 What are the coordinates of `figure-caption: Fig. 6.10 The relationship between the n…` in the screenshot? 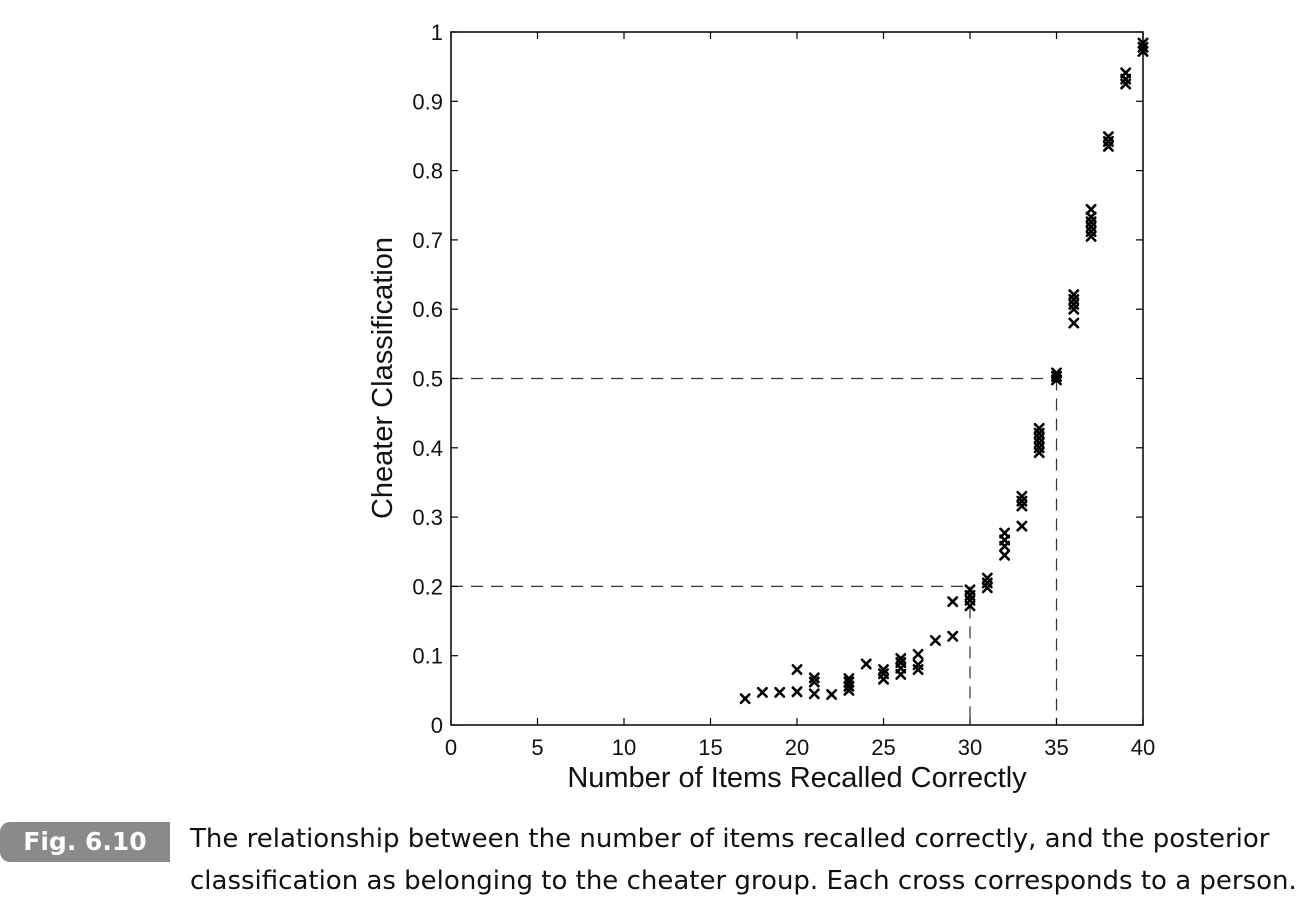 It's located at (656, 863).